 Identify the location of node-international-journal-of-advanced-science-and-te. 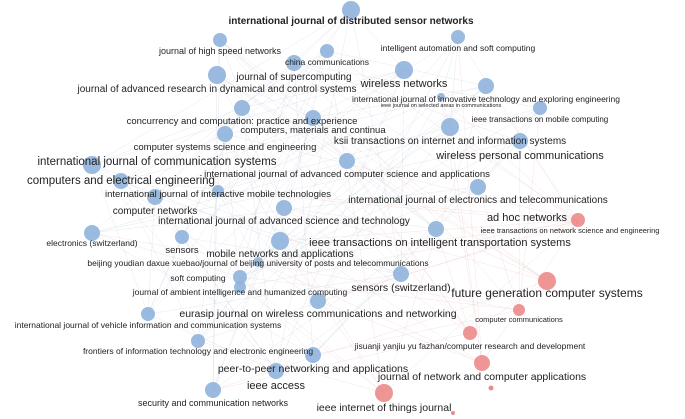
(284, 208).